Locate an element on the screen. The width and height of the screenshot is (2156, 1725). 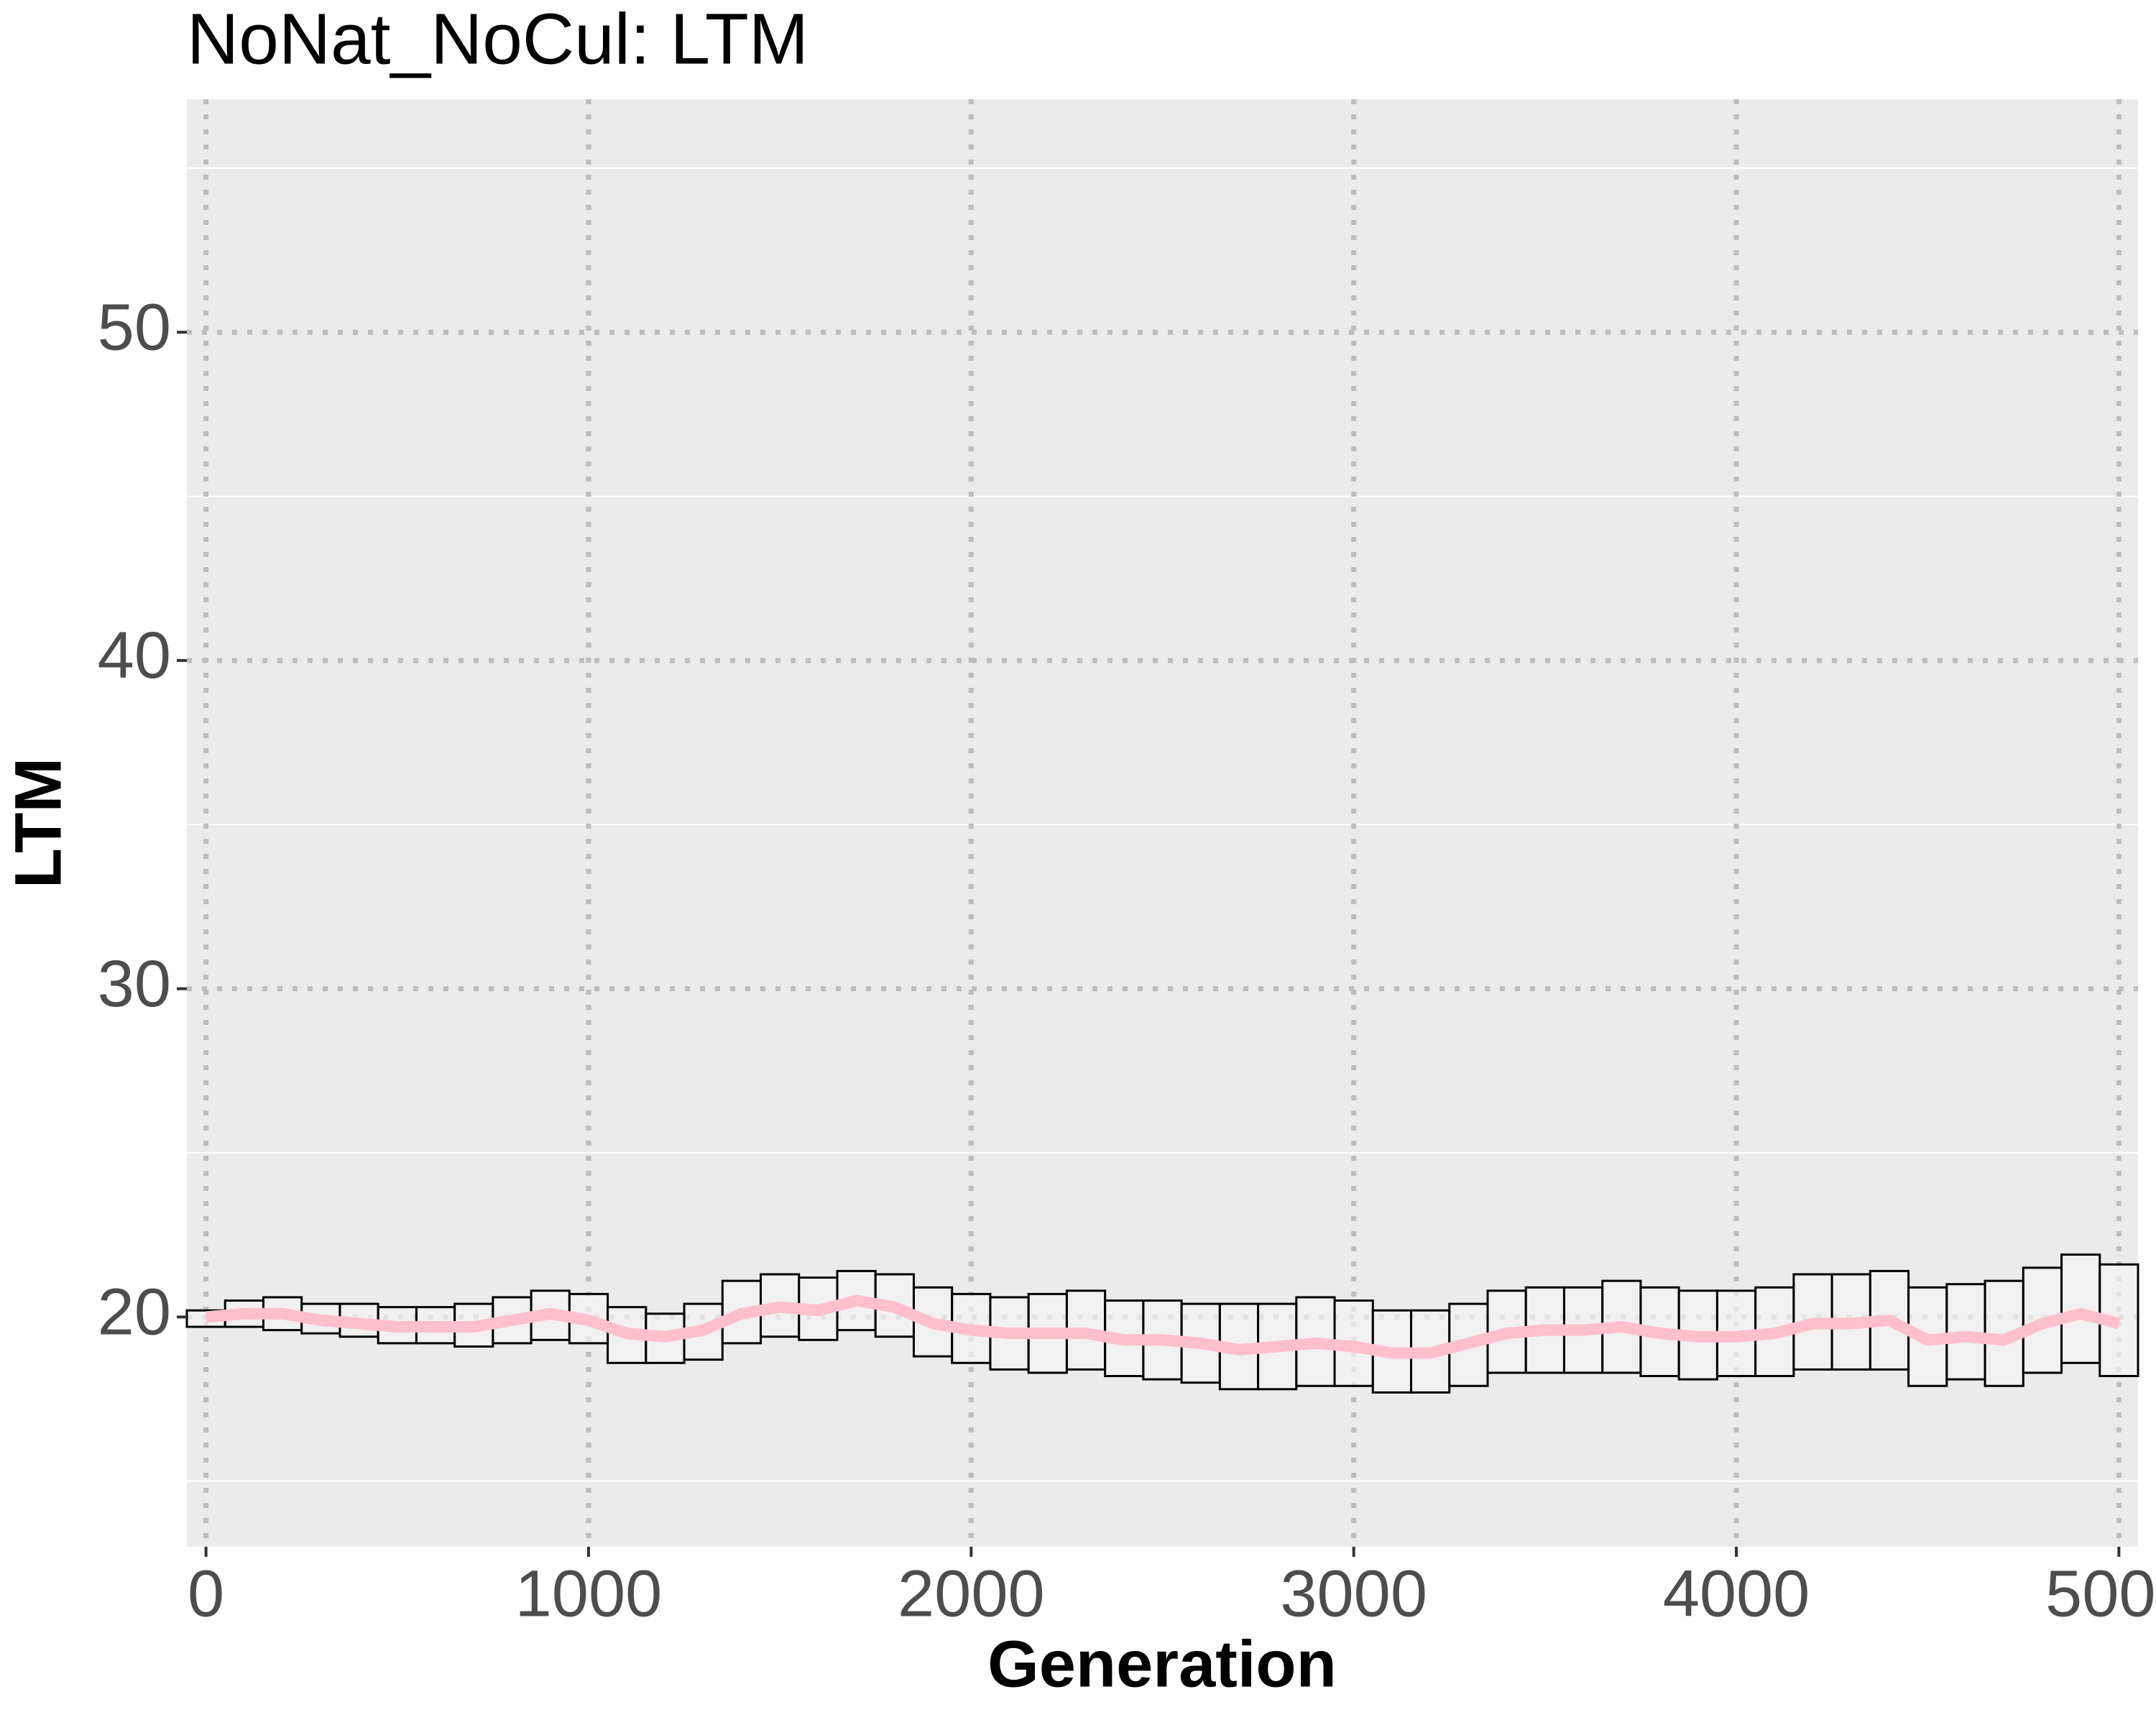
y-tick-label: 20 is located at coordinates (134, 1312).